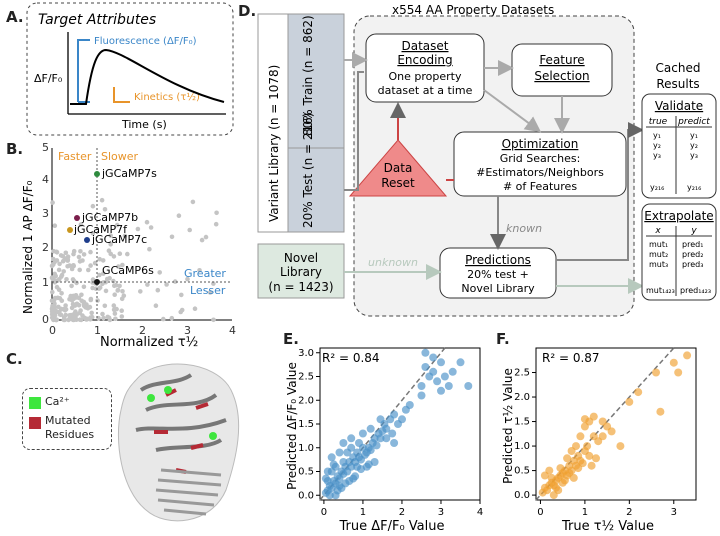 The width and height of the screenshot is (720, 536). I want to click on data-reset-1: Data, so click(398, 168).